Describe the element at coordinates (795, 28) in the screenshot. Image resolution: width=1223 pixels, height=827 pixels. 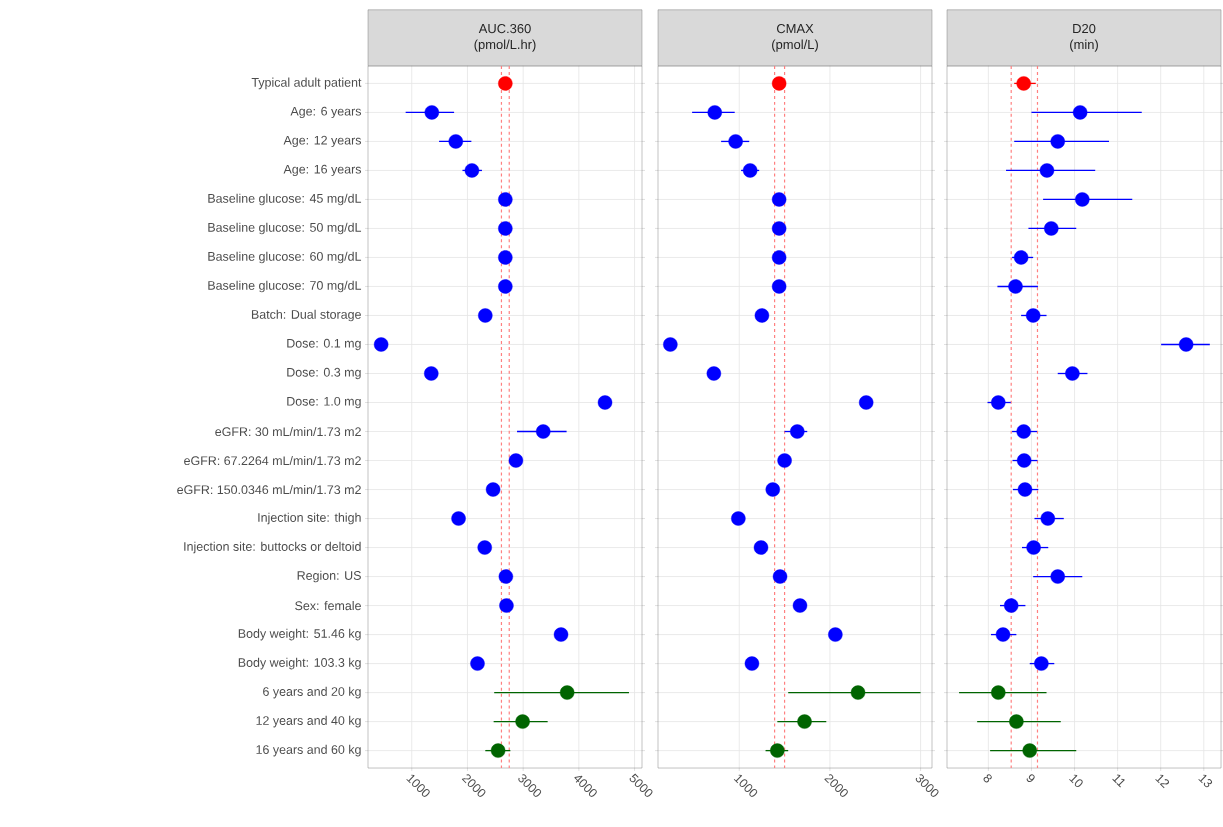
I see `chart-title: CMAX` at that location.